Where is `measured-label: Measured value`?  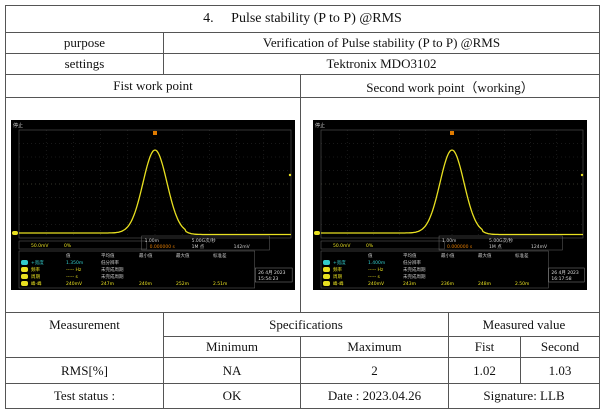 measured-label: Measured value is located at coordinates (524, 324).